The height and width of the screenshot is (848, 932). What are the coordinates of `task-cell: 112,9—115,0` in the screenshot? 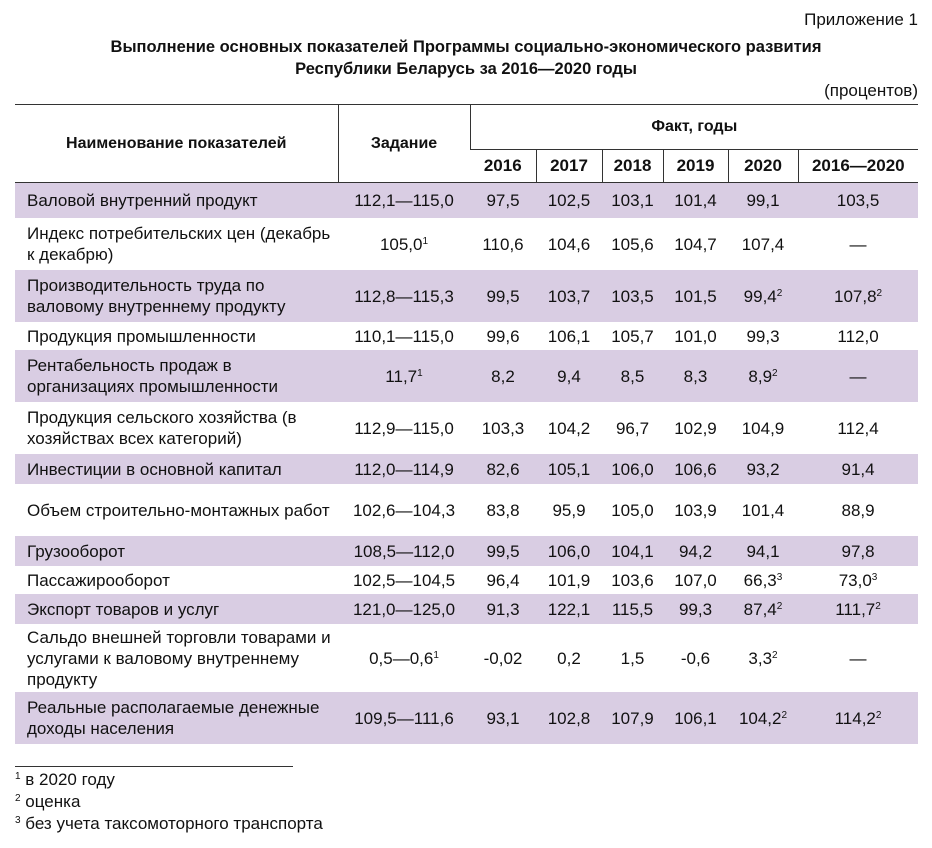 It's located at (404, 428).